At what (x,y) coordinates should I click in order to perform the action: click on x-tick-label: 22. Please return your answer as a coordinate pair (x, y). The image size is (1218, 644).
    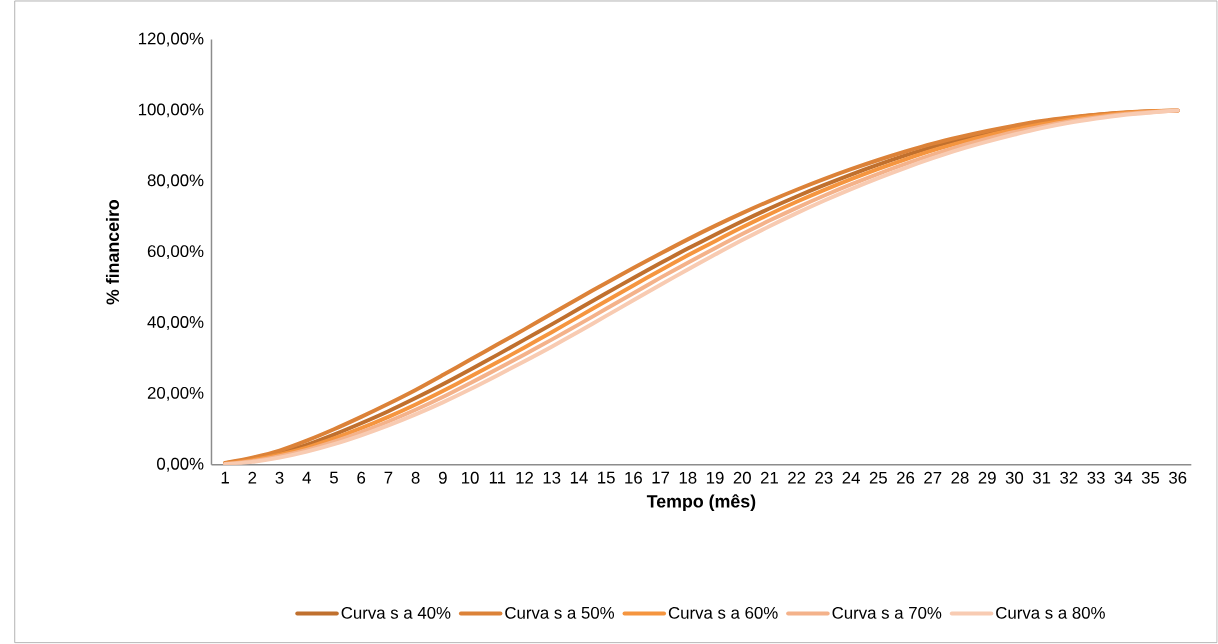
    Looking at the image, I should click on (797, 477).